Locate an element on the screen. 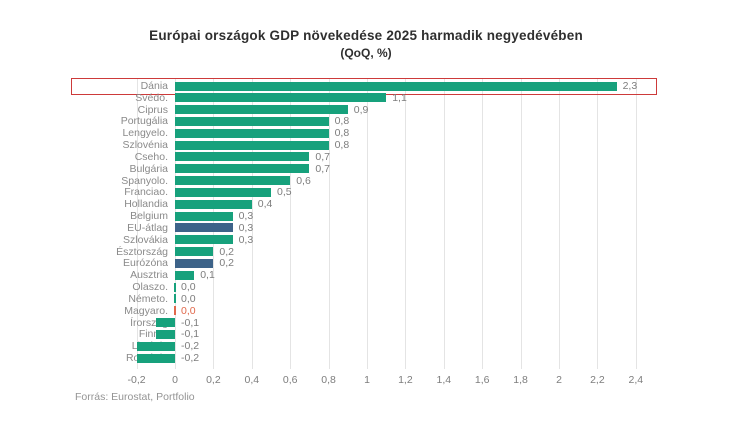 The image size is (752, 425). x-axis-tick-label: 0,6 is located at coordinates (290, 380).